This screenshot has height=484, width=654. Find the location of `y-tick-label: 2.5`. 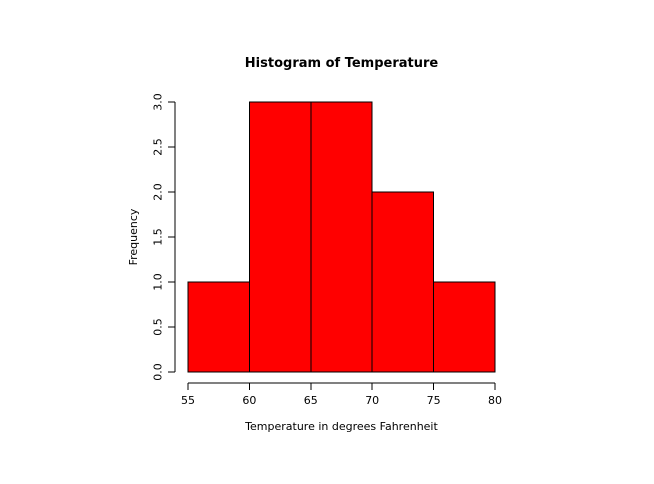

y-tick-label: 2.5 is located at coordinates (158, 147).